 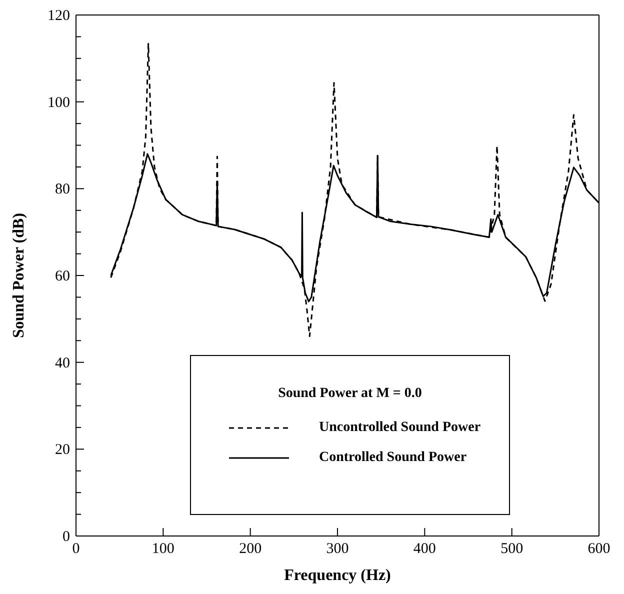 I want to click on y-tick-label: 100, so click(x=59, y=102).